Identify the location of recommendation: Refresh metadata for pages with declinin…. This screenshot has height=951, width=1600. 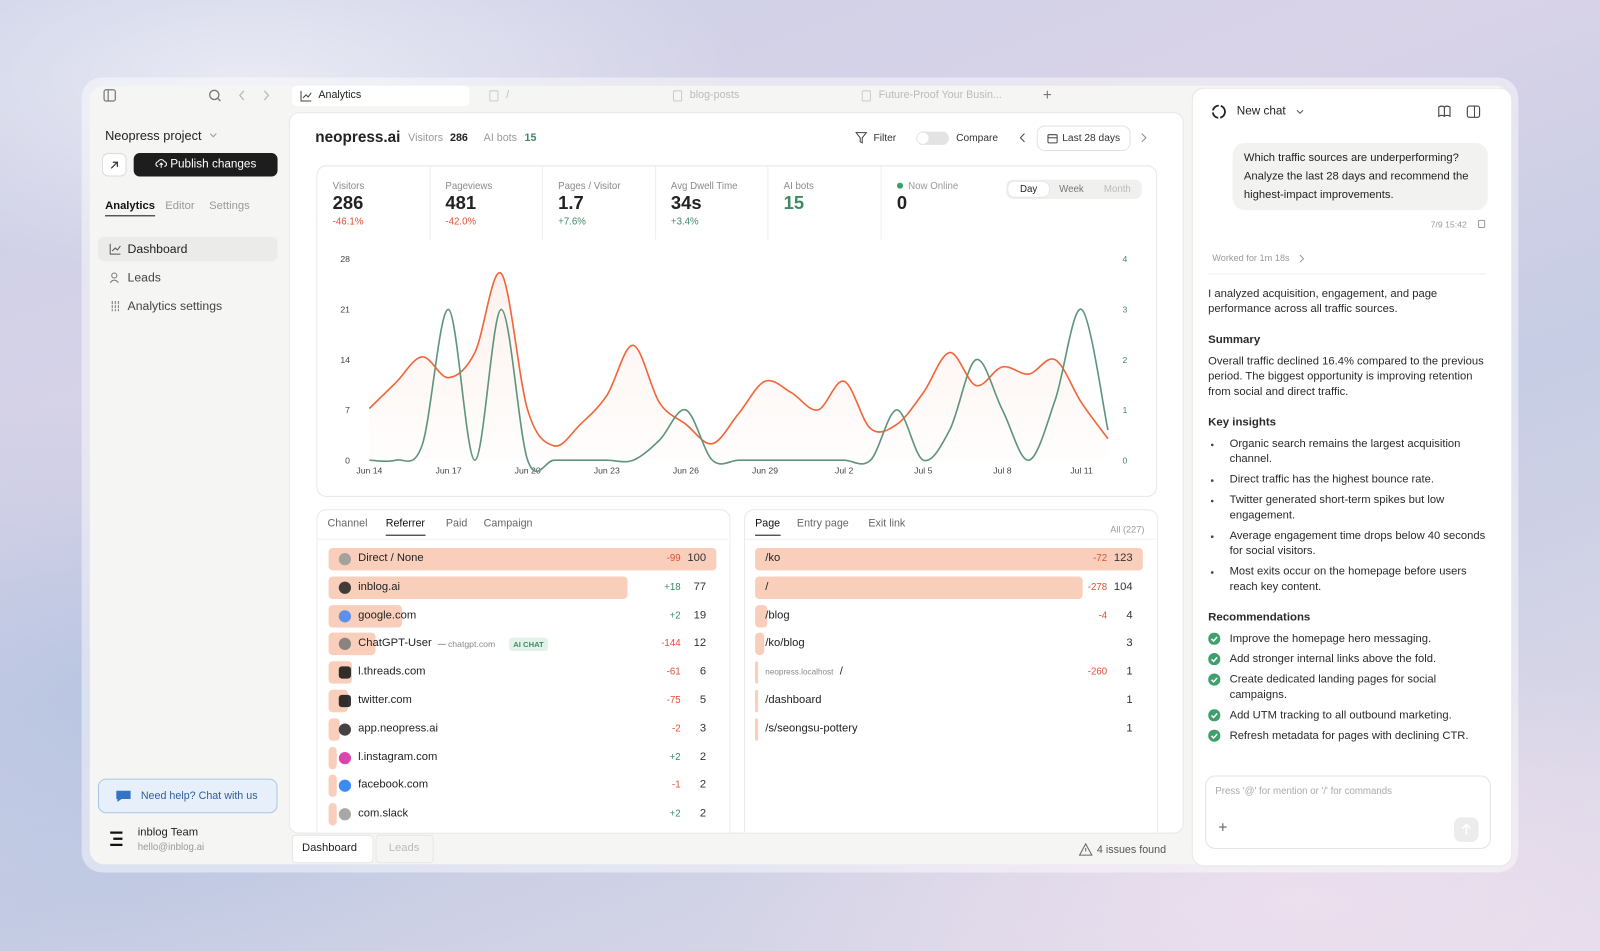
(1347, 736).